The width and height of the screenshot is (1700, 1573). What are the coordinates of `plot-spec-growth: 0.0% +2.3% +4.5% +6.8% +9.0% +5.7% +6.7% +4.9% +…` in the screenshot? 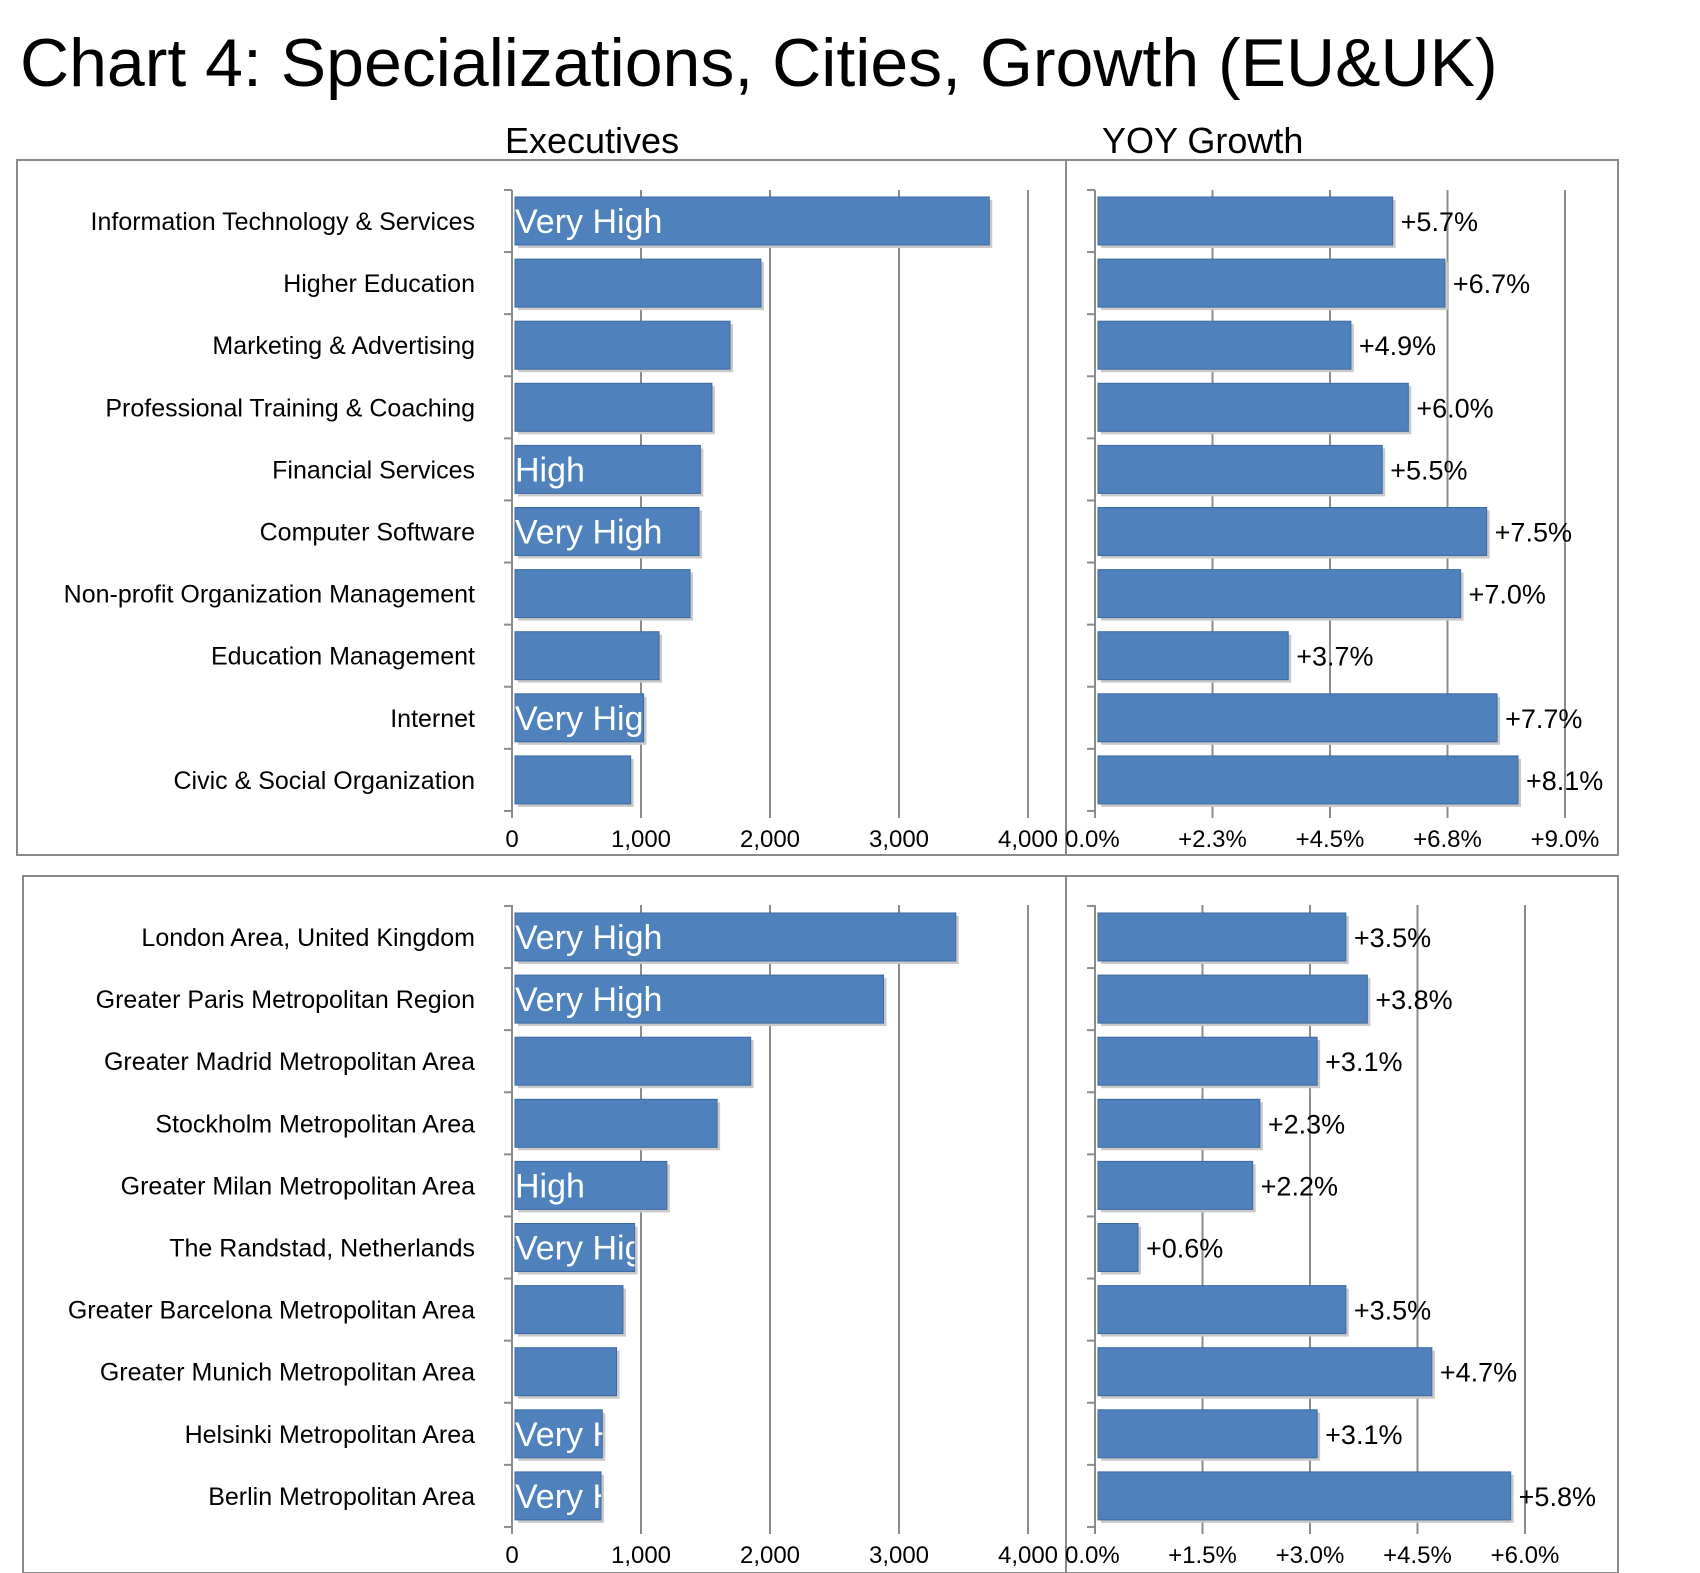 It's located at (1334, 520).